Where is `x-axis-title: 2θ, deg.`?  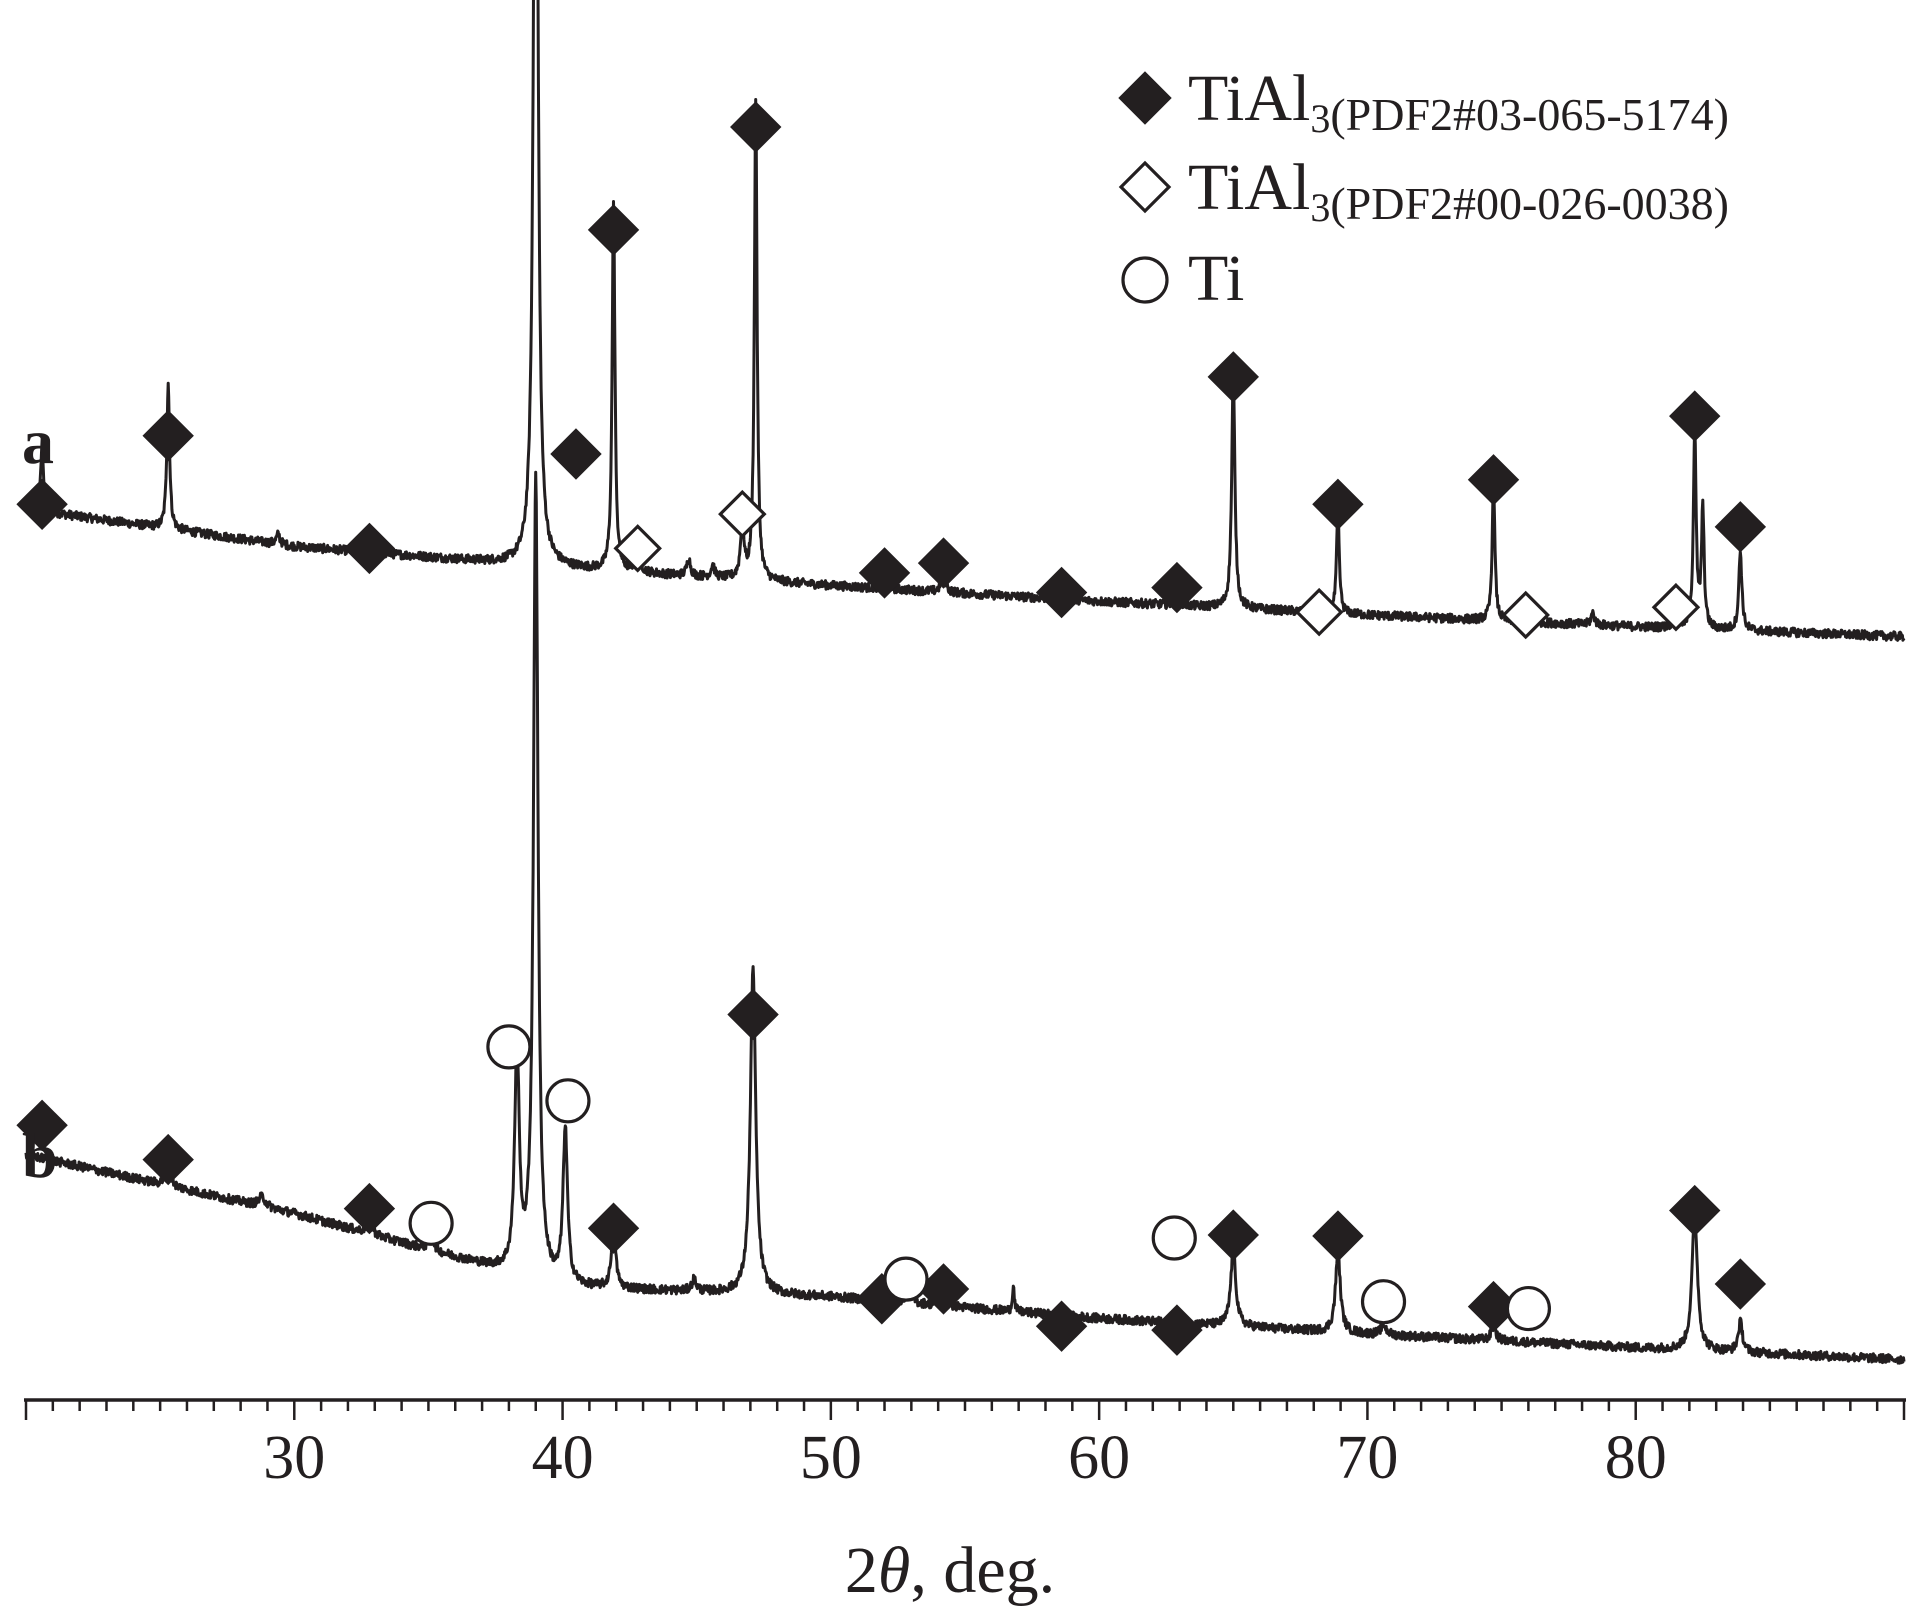
x-axis-title: 2θ, deg. is located at coordinates (950, 1570).